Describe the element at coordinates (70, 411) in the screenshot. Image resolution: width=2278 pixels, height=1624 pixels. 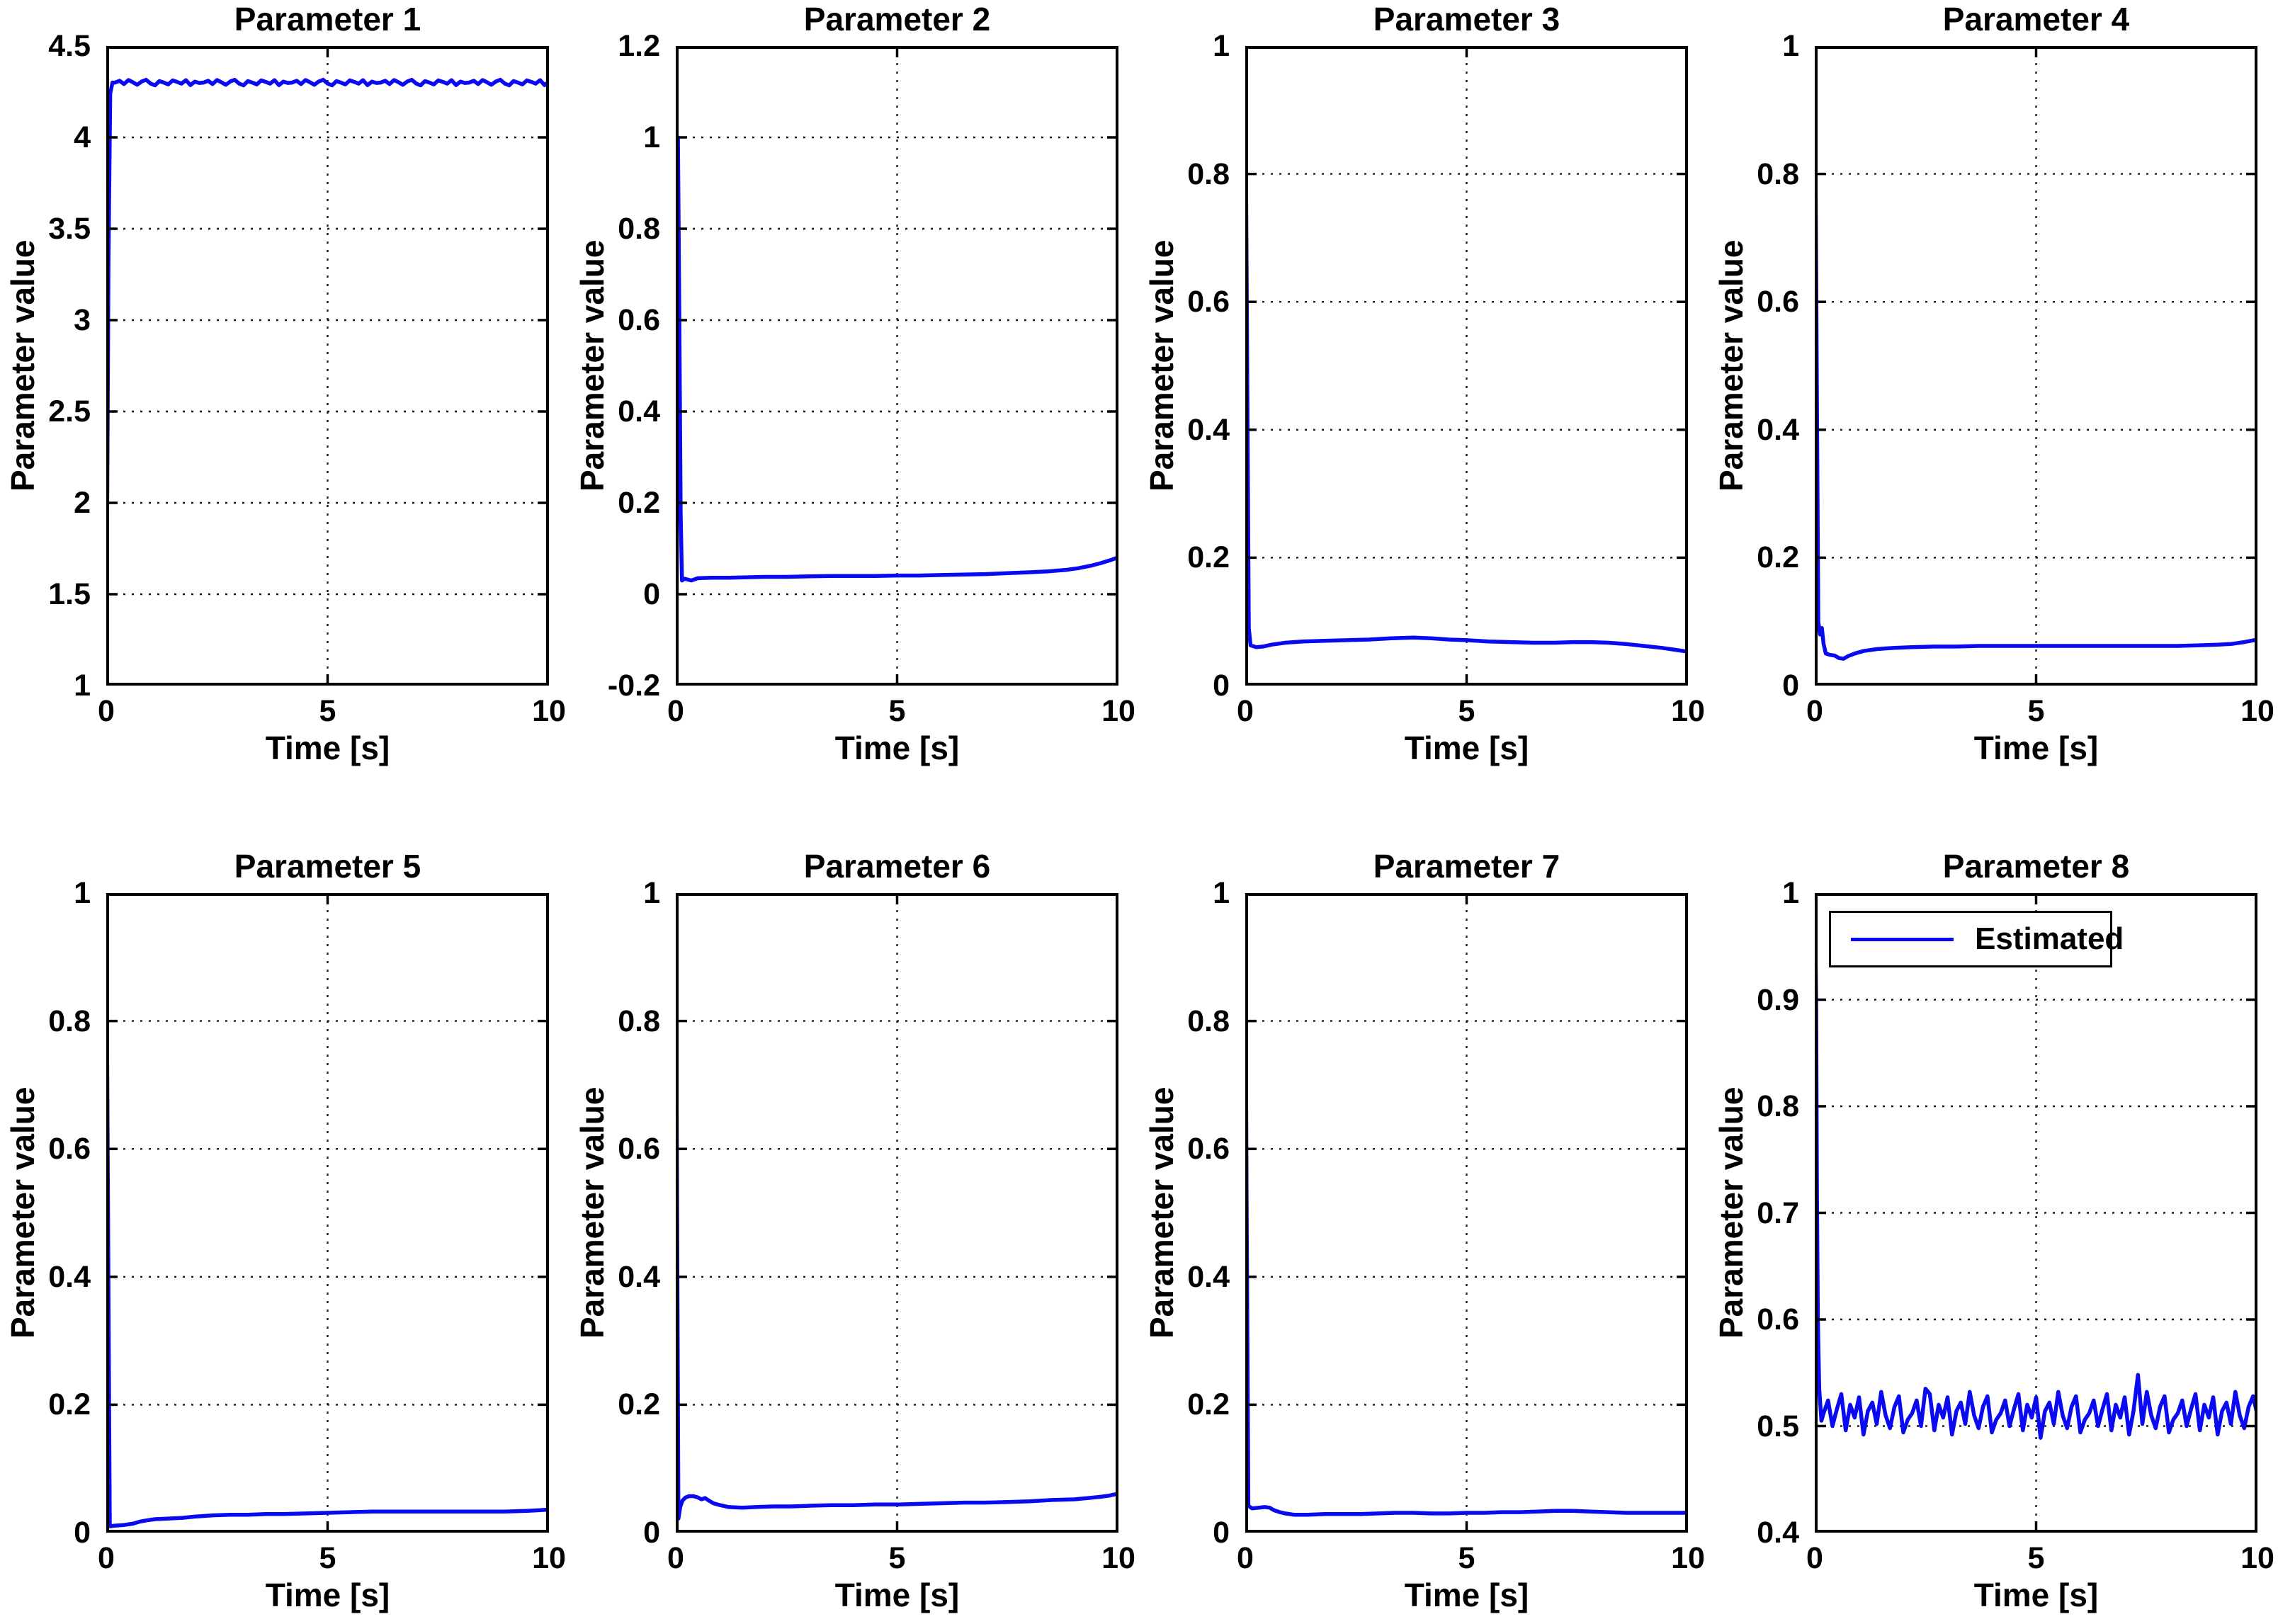
I see `y-tick-label: 2.5` at that location.